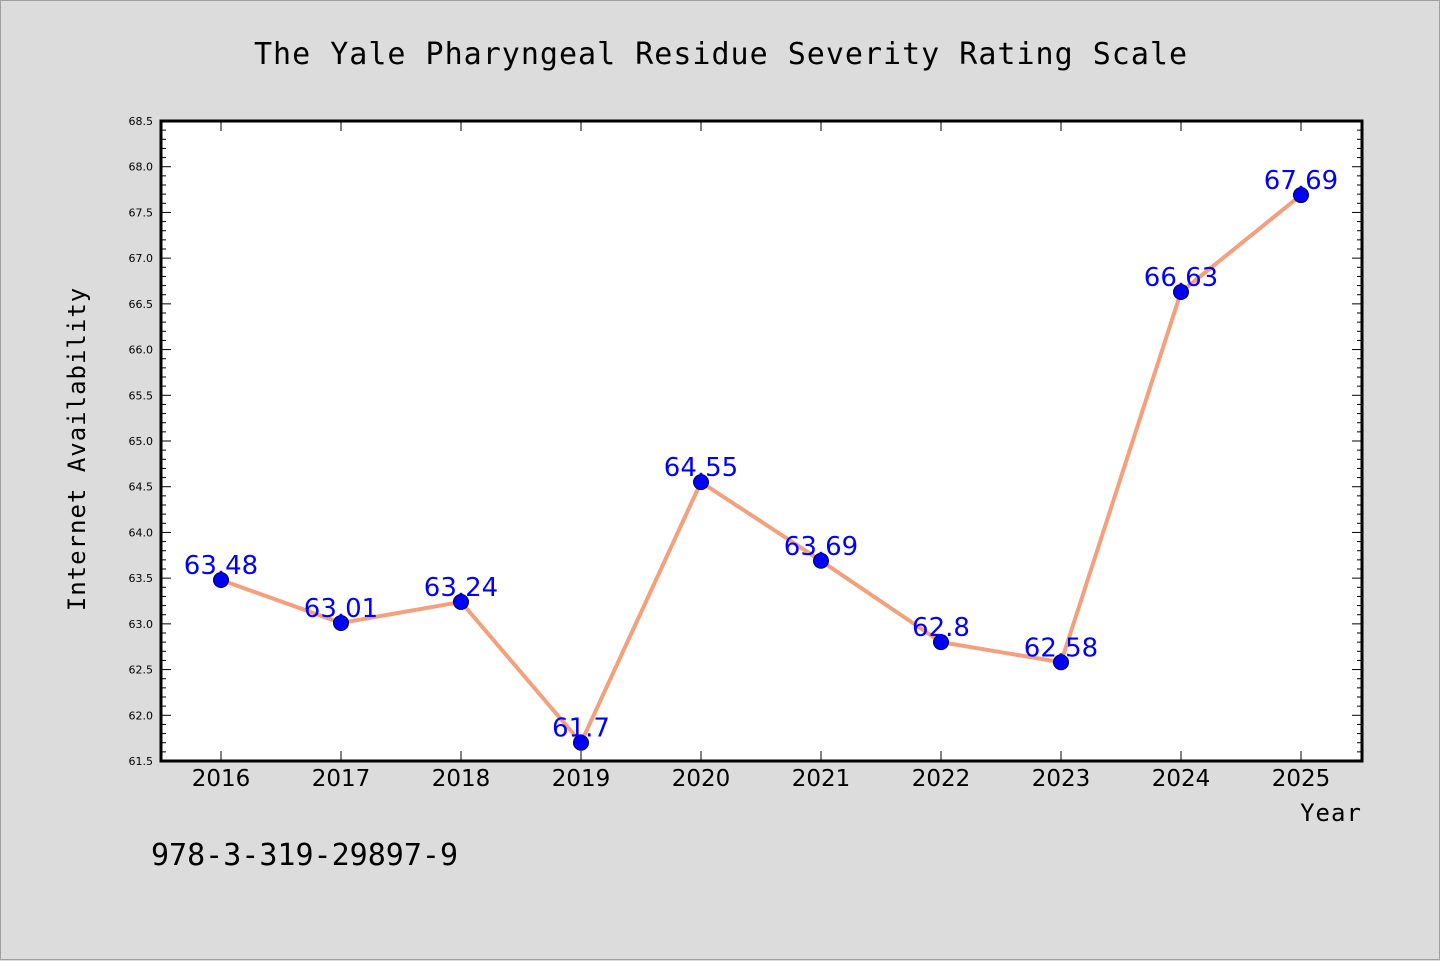 The image size is (1440, 961). I want to click on y-tick-label: 65.5, so click(141, 395).